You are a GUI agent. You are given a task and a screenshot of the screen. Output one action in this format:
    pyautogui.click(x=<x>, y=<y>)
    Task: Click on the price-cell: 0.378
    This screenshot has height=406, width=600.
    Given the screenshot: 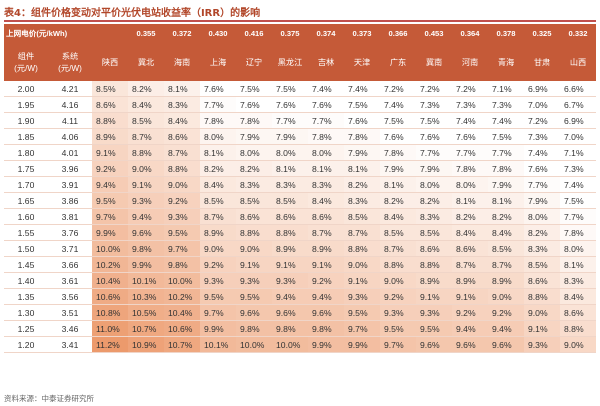 What is the action you would take?
    pyautogui.click(x=506, y=33)
    